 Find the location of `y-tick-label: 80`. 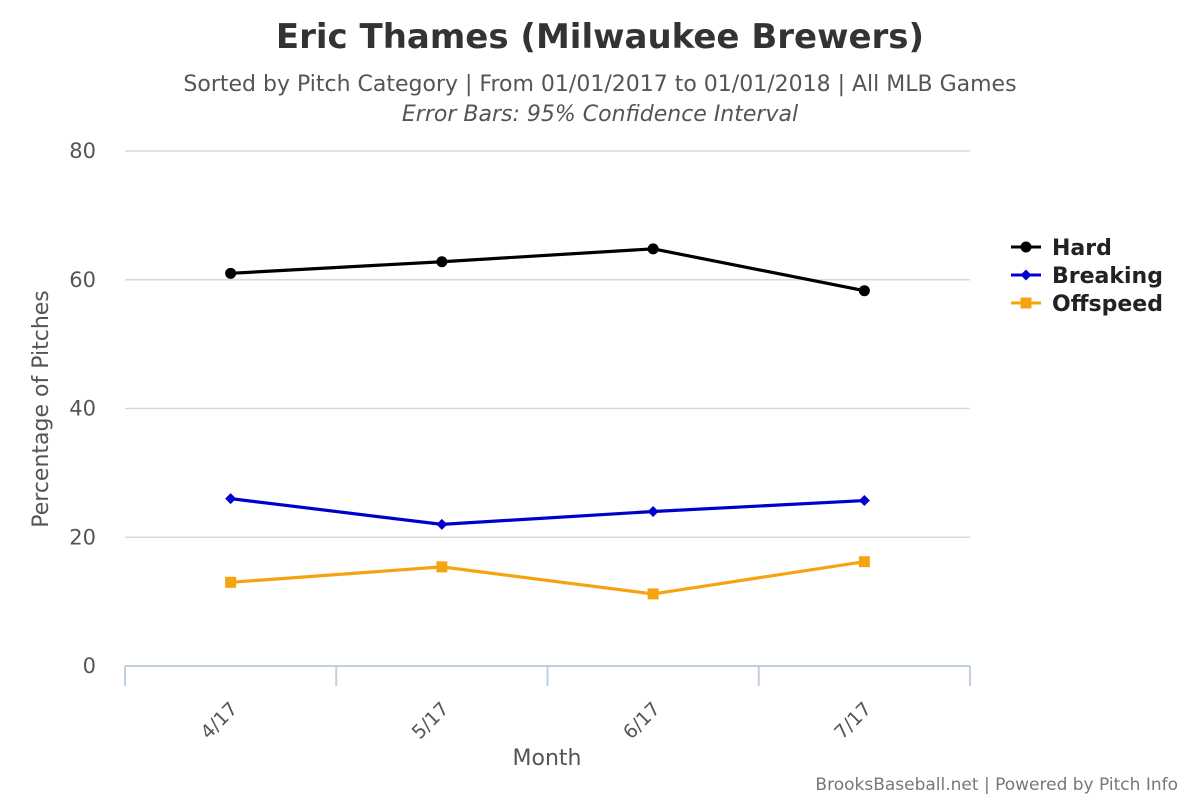

y-tick-label: 80 is located at coordinates (82, 151).